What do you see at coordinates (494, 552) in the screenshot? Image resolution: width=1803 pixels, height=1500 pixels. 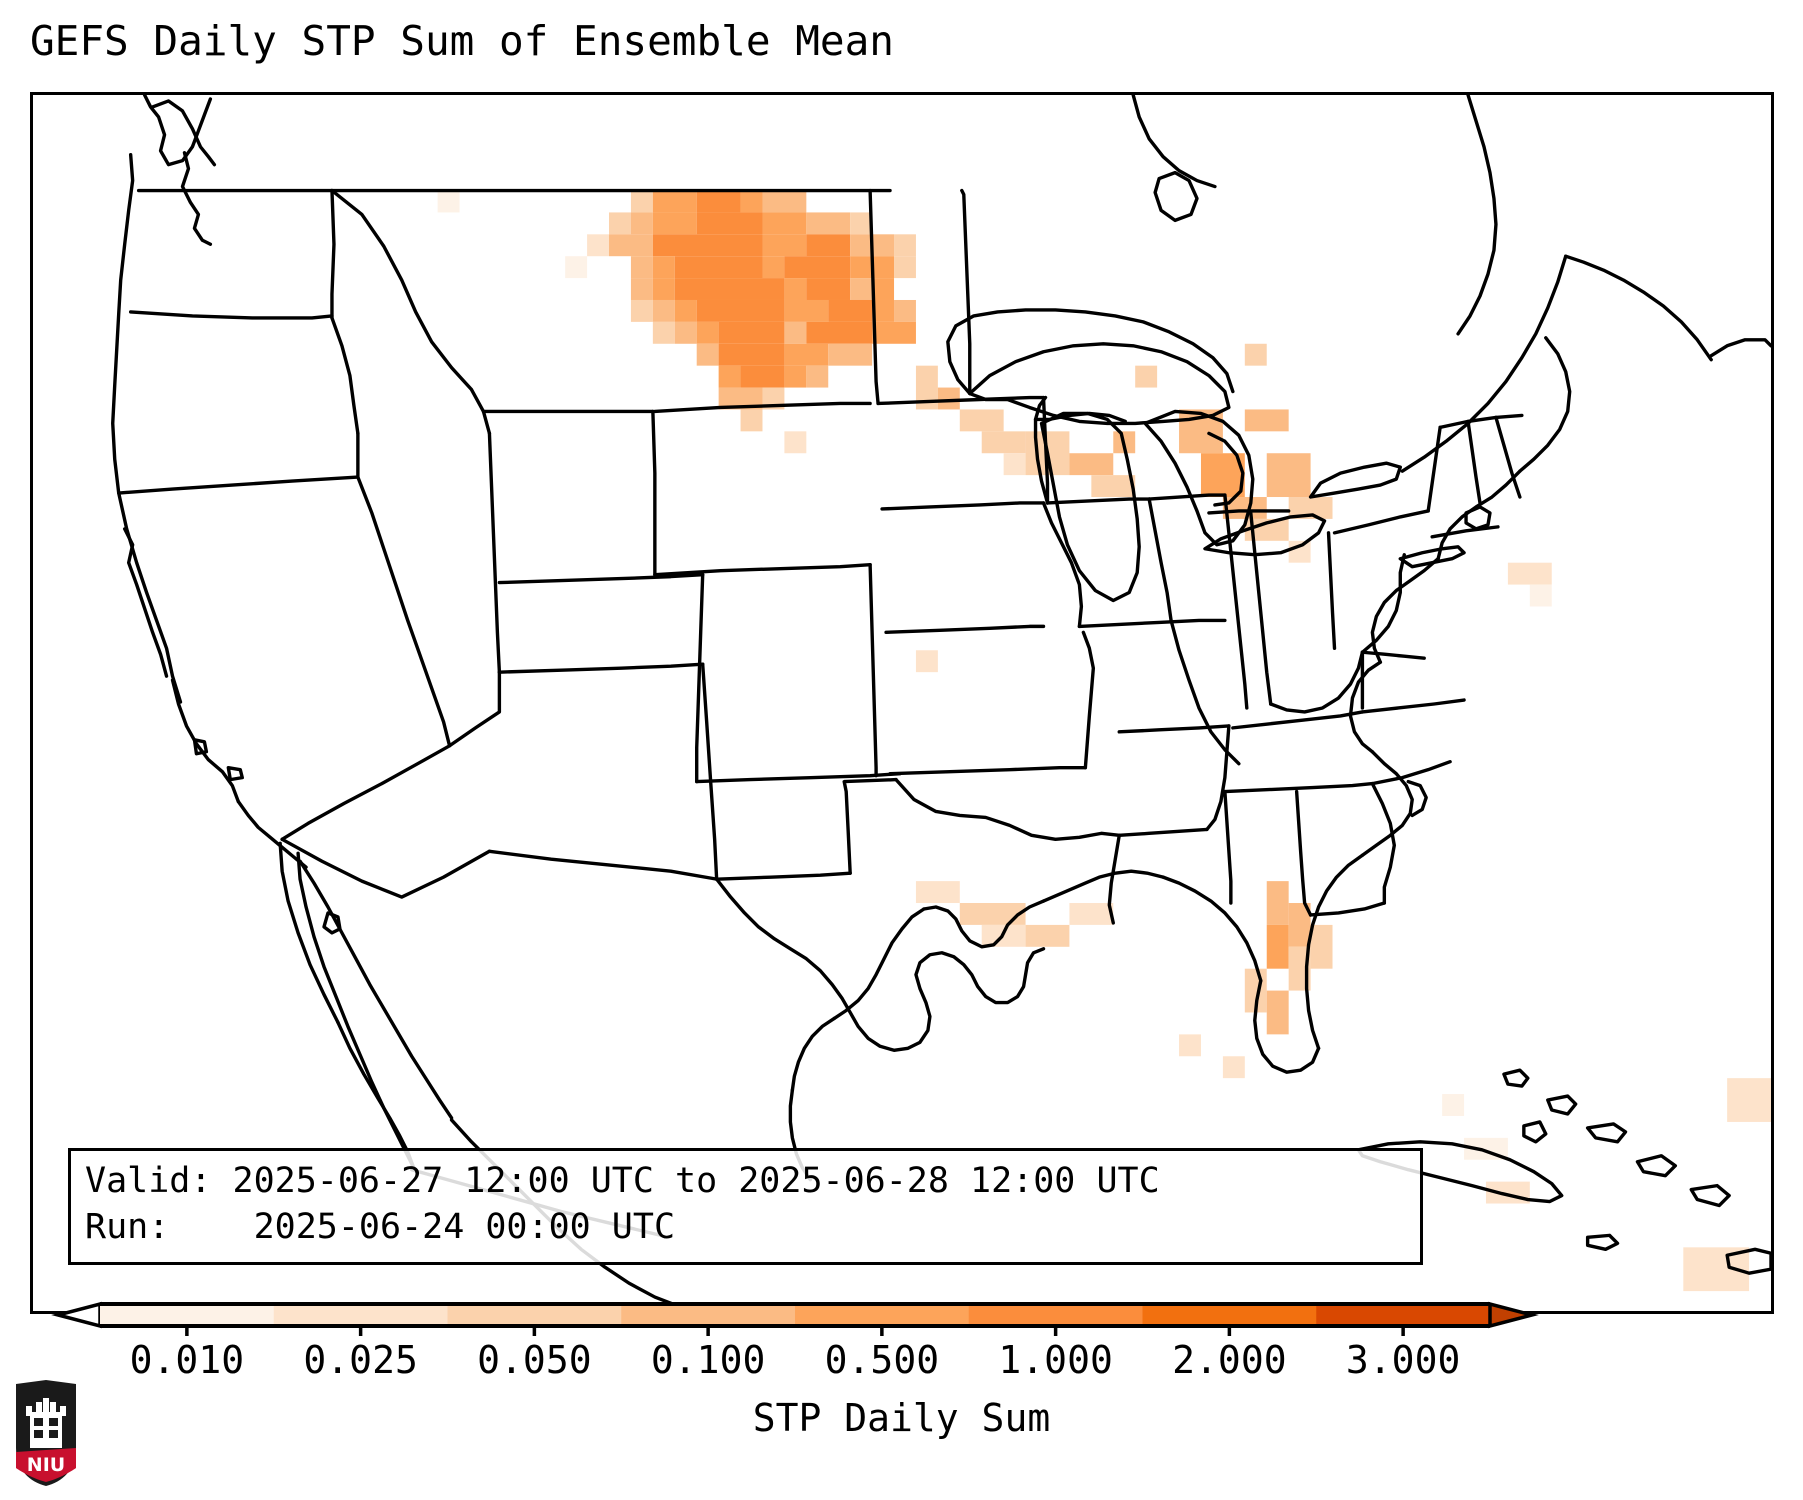 I see `border-nevada-utah-idaho` at bounding box center [494, 552].